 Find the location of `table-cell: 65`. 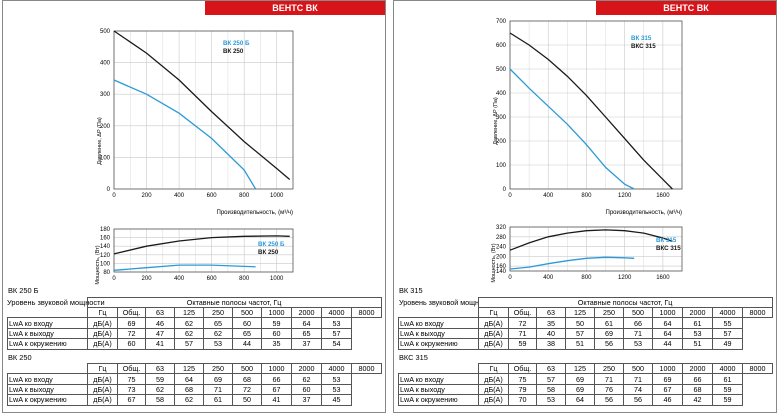

table-cell: 65 is located at coordinates (247, 333).